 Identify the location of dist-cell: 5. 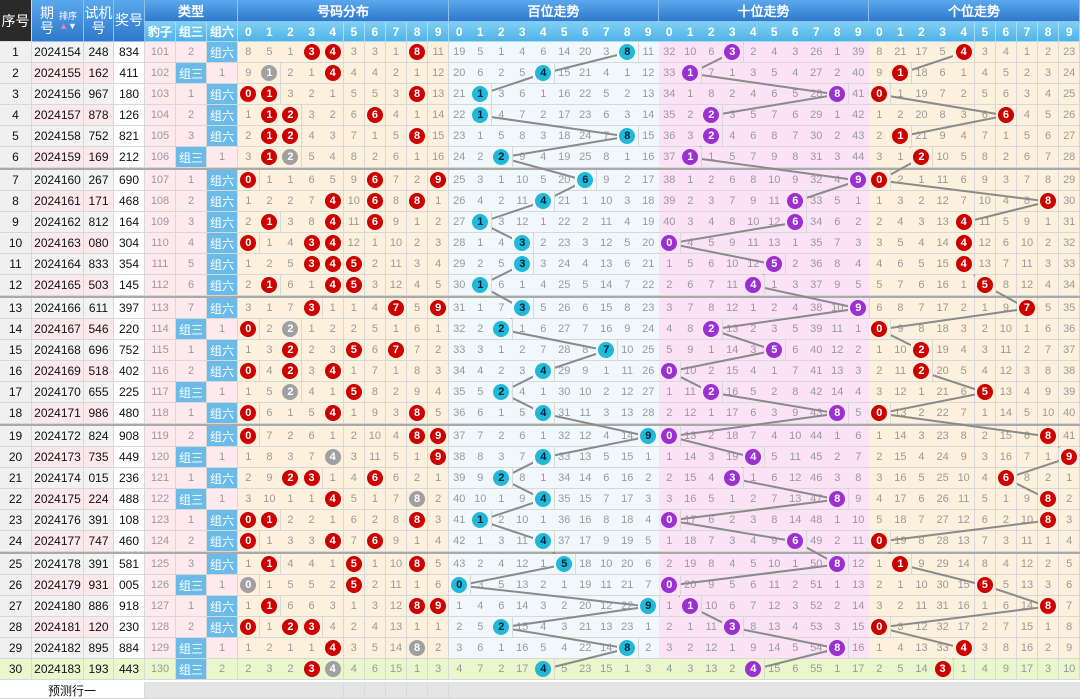
(312, 585).